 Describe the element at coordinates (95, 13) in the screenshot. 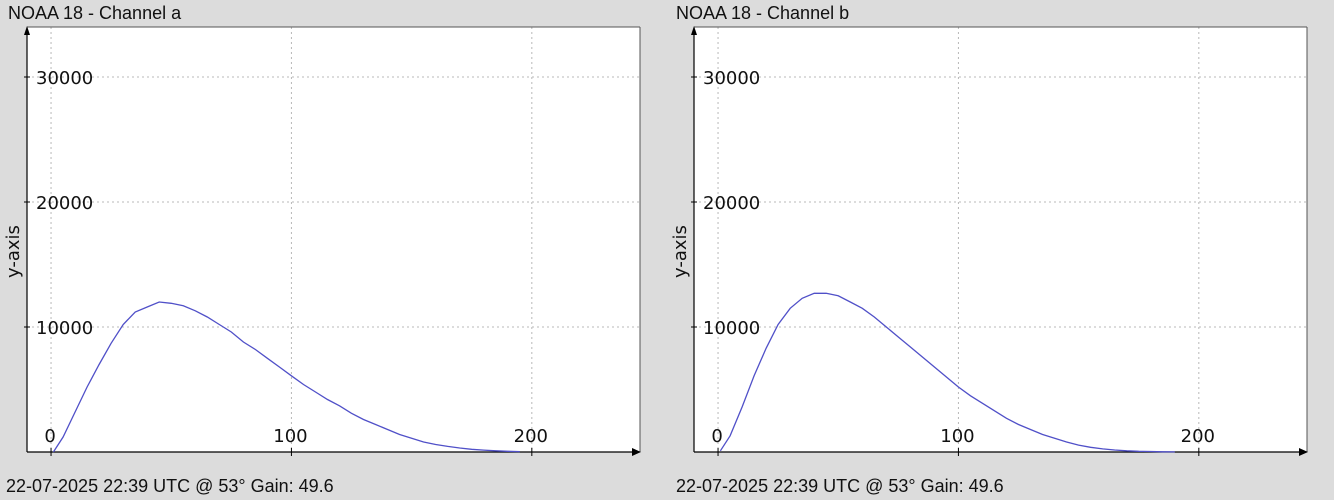

I see `chart-title-a: NOAA 18 - Channel a` at that location.